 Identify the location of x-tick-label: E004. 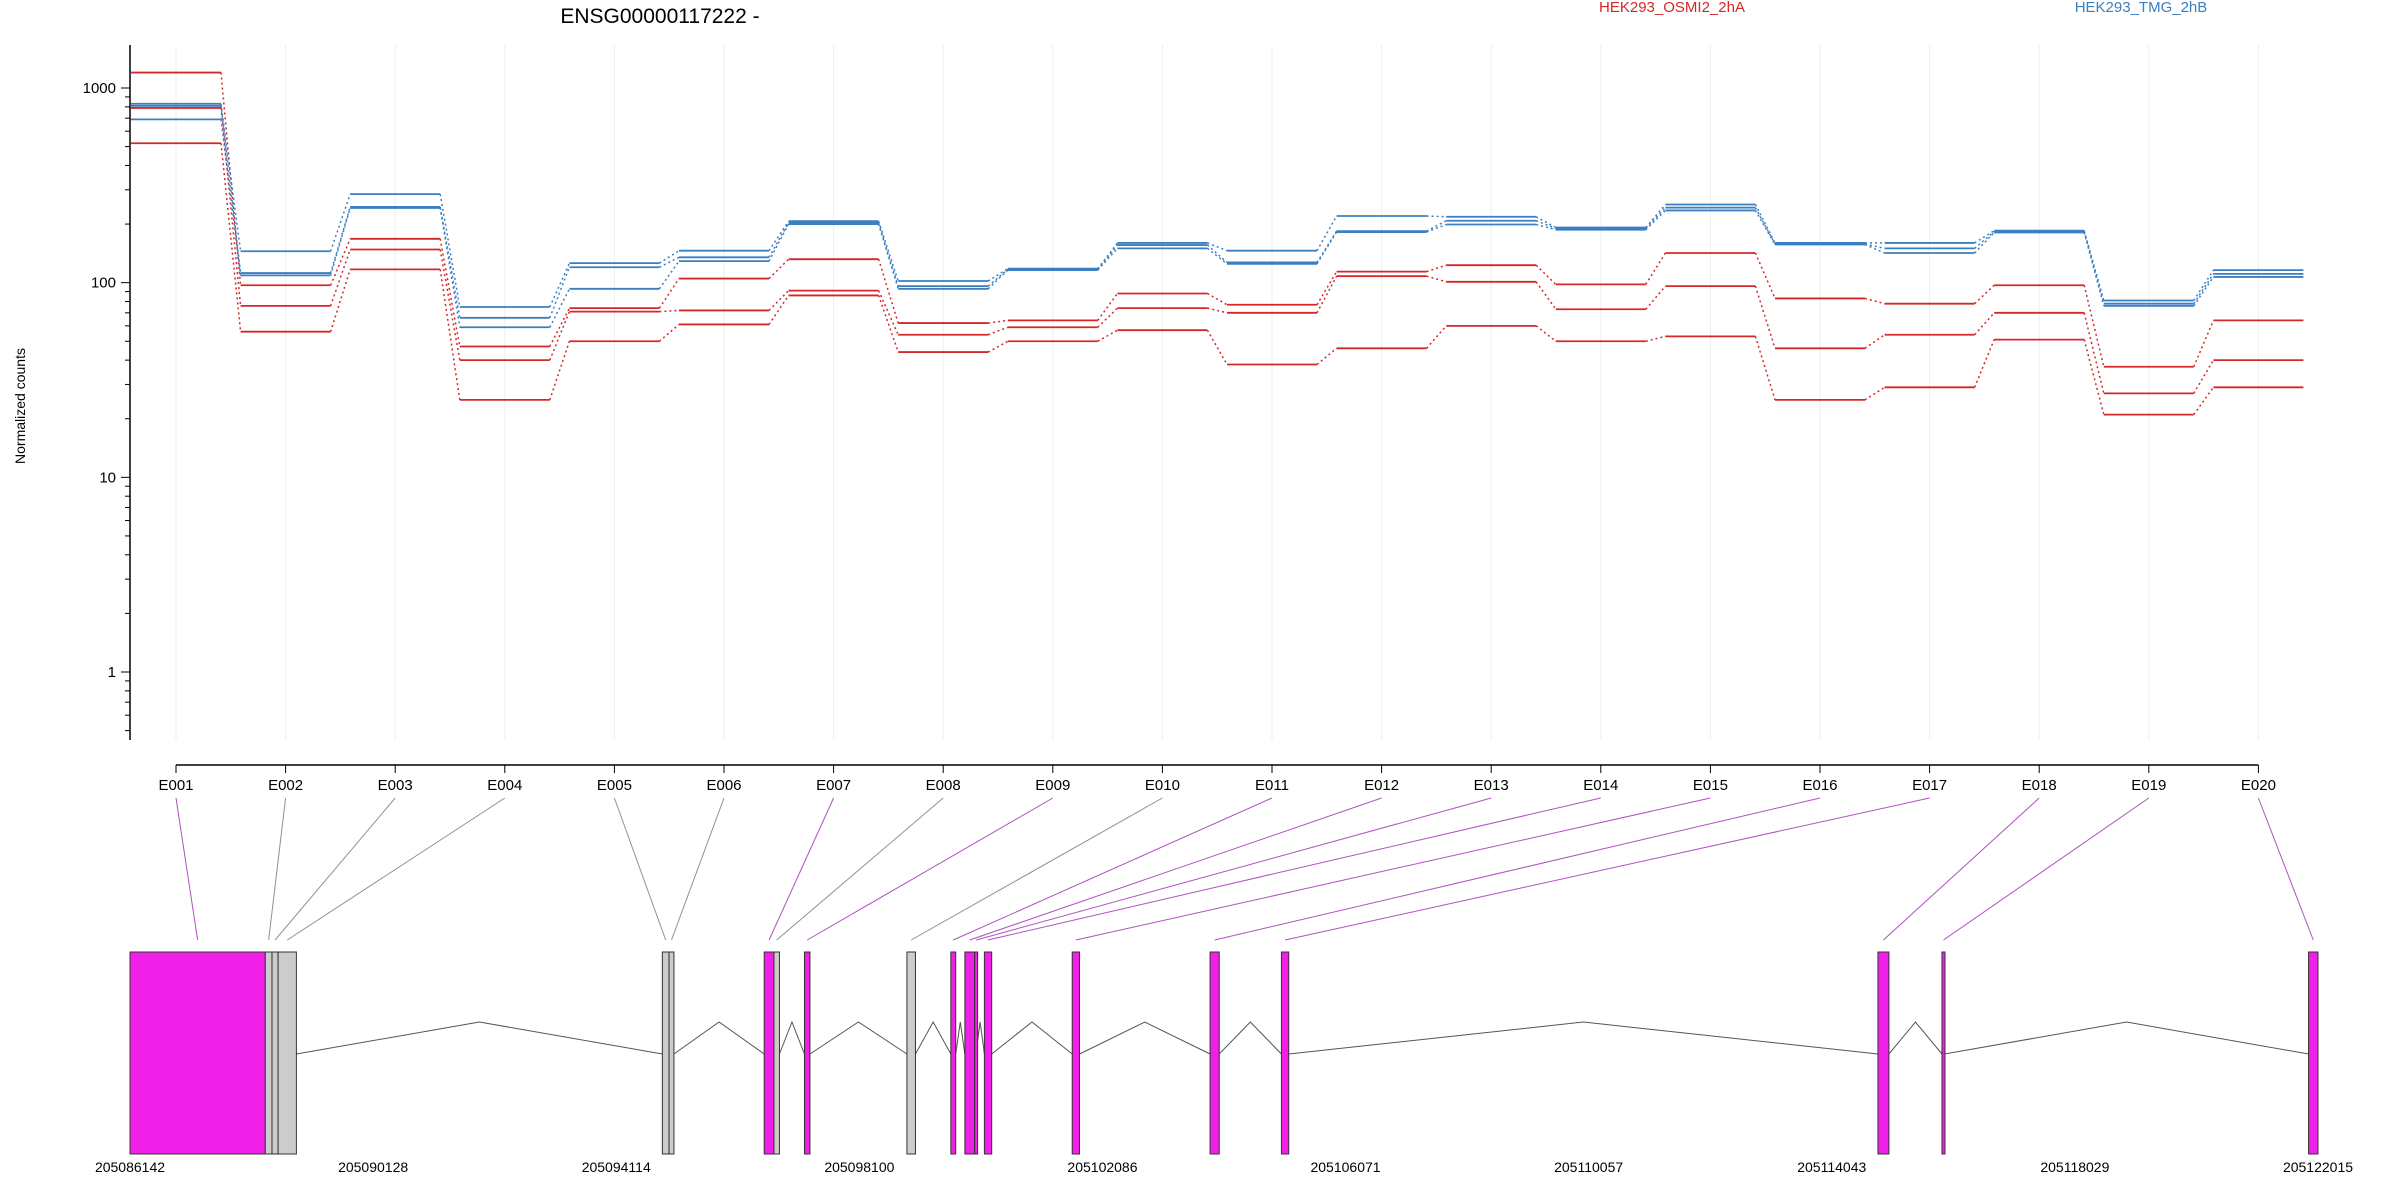
(504, 785).